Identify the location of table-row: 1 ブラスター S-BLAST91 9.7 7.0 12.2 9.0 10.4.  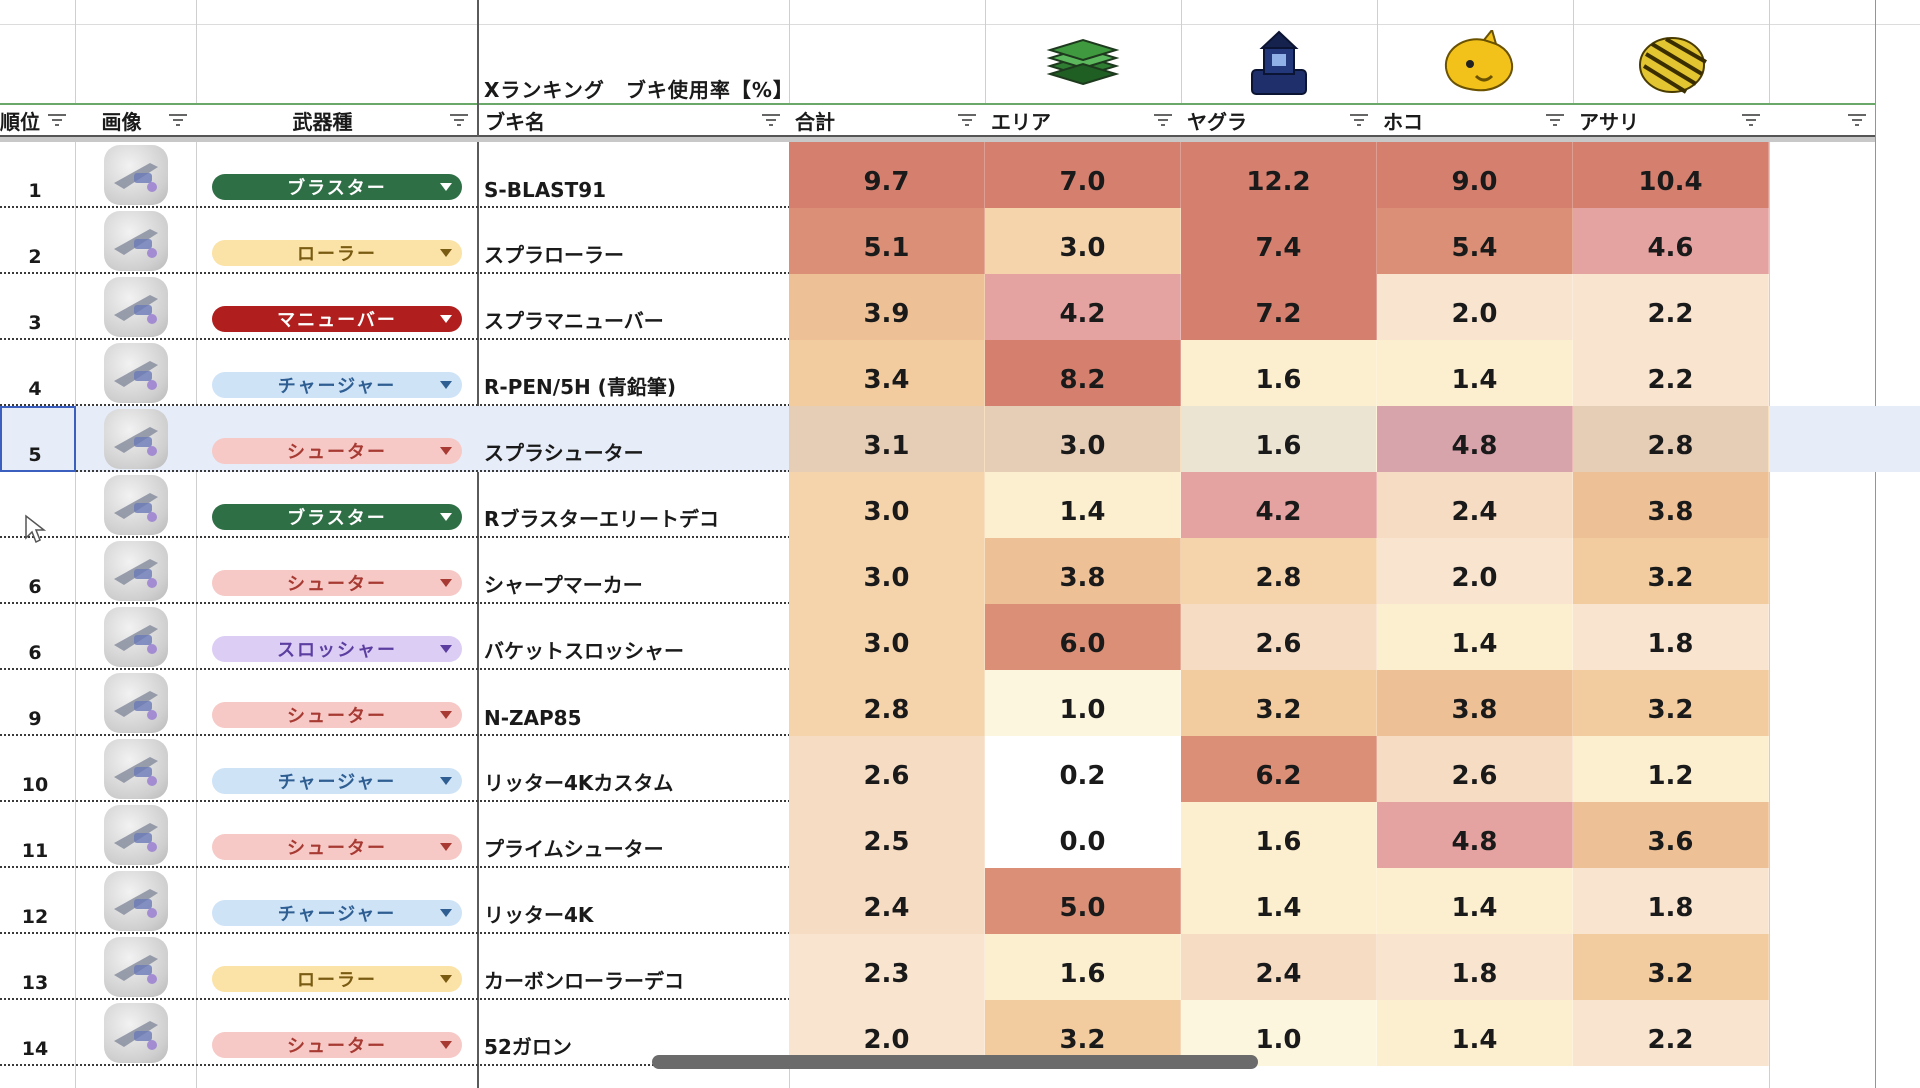
(960, 175).